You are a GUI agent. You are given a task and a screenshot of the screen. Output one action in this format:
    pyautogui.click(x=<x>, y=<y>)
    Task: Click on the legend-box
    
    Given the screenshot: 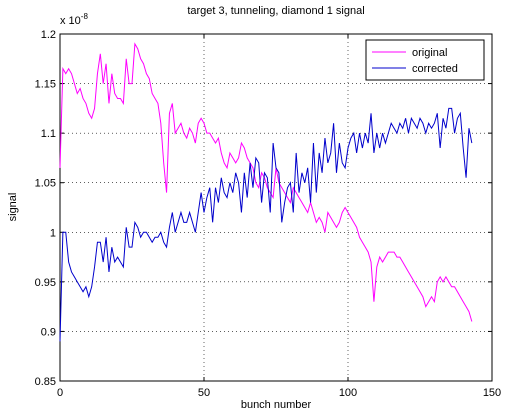 What is the action you would take?
    pyautogui.click(x=425, y=60)
    